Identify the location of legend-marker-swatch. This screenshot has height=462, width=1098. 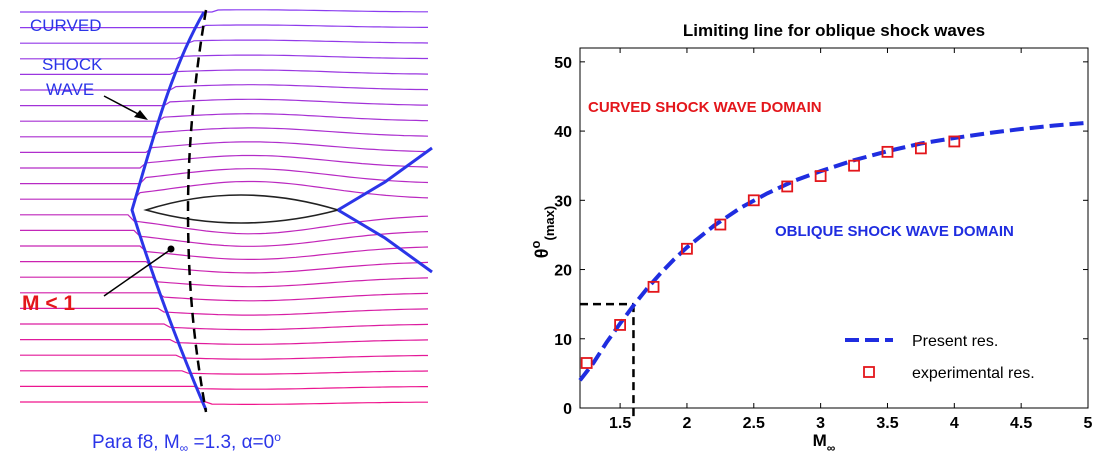
(869, 372).